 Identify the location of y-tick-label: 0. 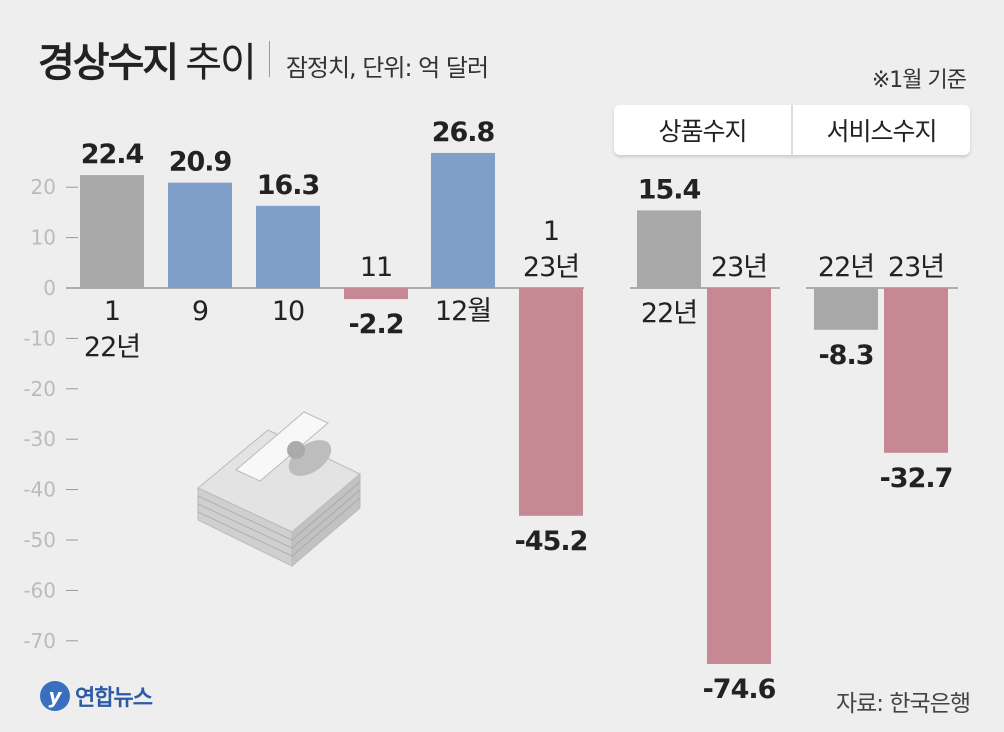
(49, 288).